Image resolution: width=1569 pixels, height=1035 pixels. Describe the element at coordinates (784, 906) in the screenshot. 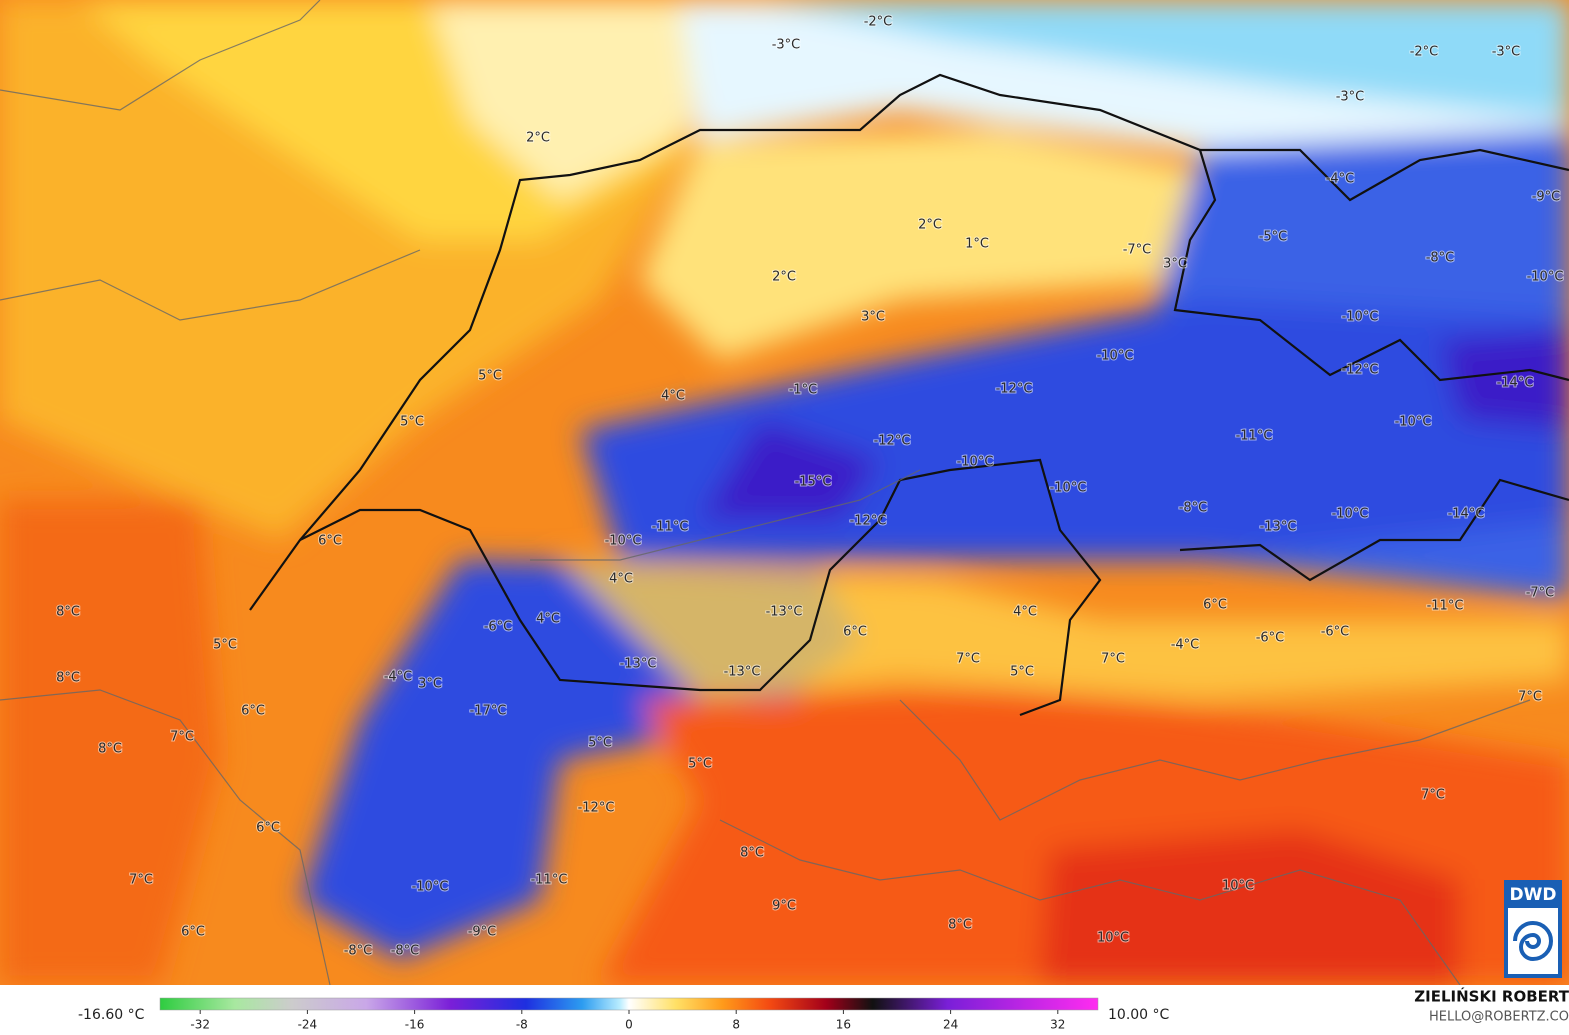

I see `temperature-label: 9°C` at that location.